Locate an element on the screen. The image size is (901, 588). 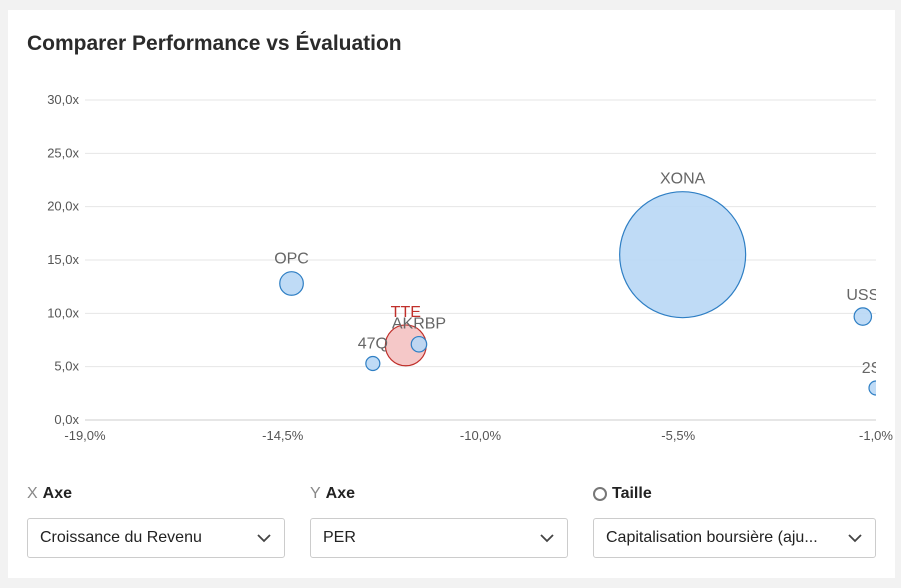
size-control-label: Taille is located at coordinates (622, 494).